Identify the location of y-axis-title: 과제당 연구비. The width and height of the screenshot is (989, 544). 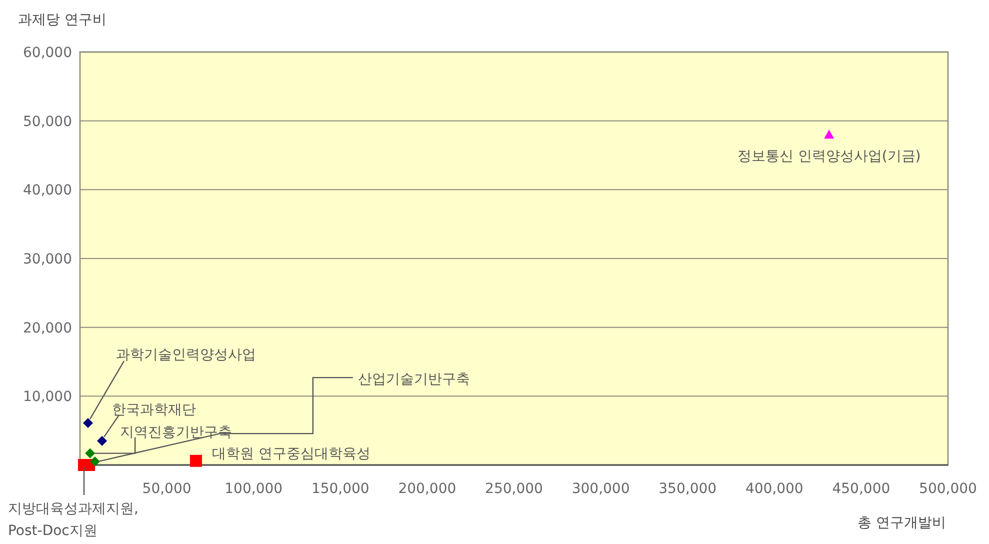
(62, 20).